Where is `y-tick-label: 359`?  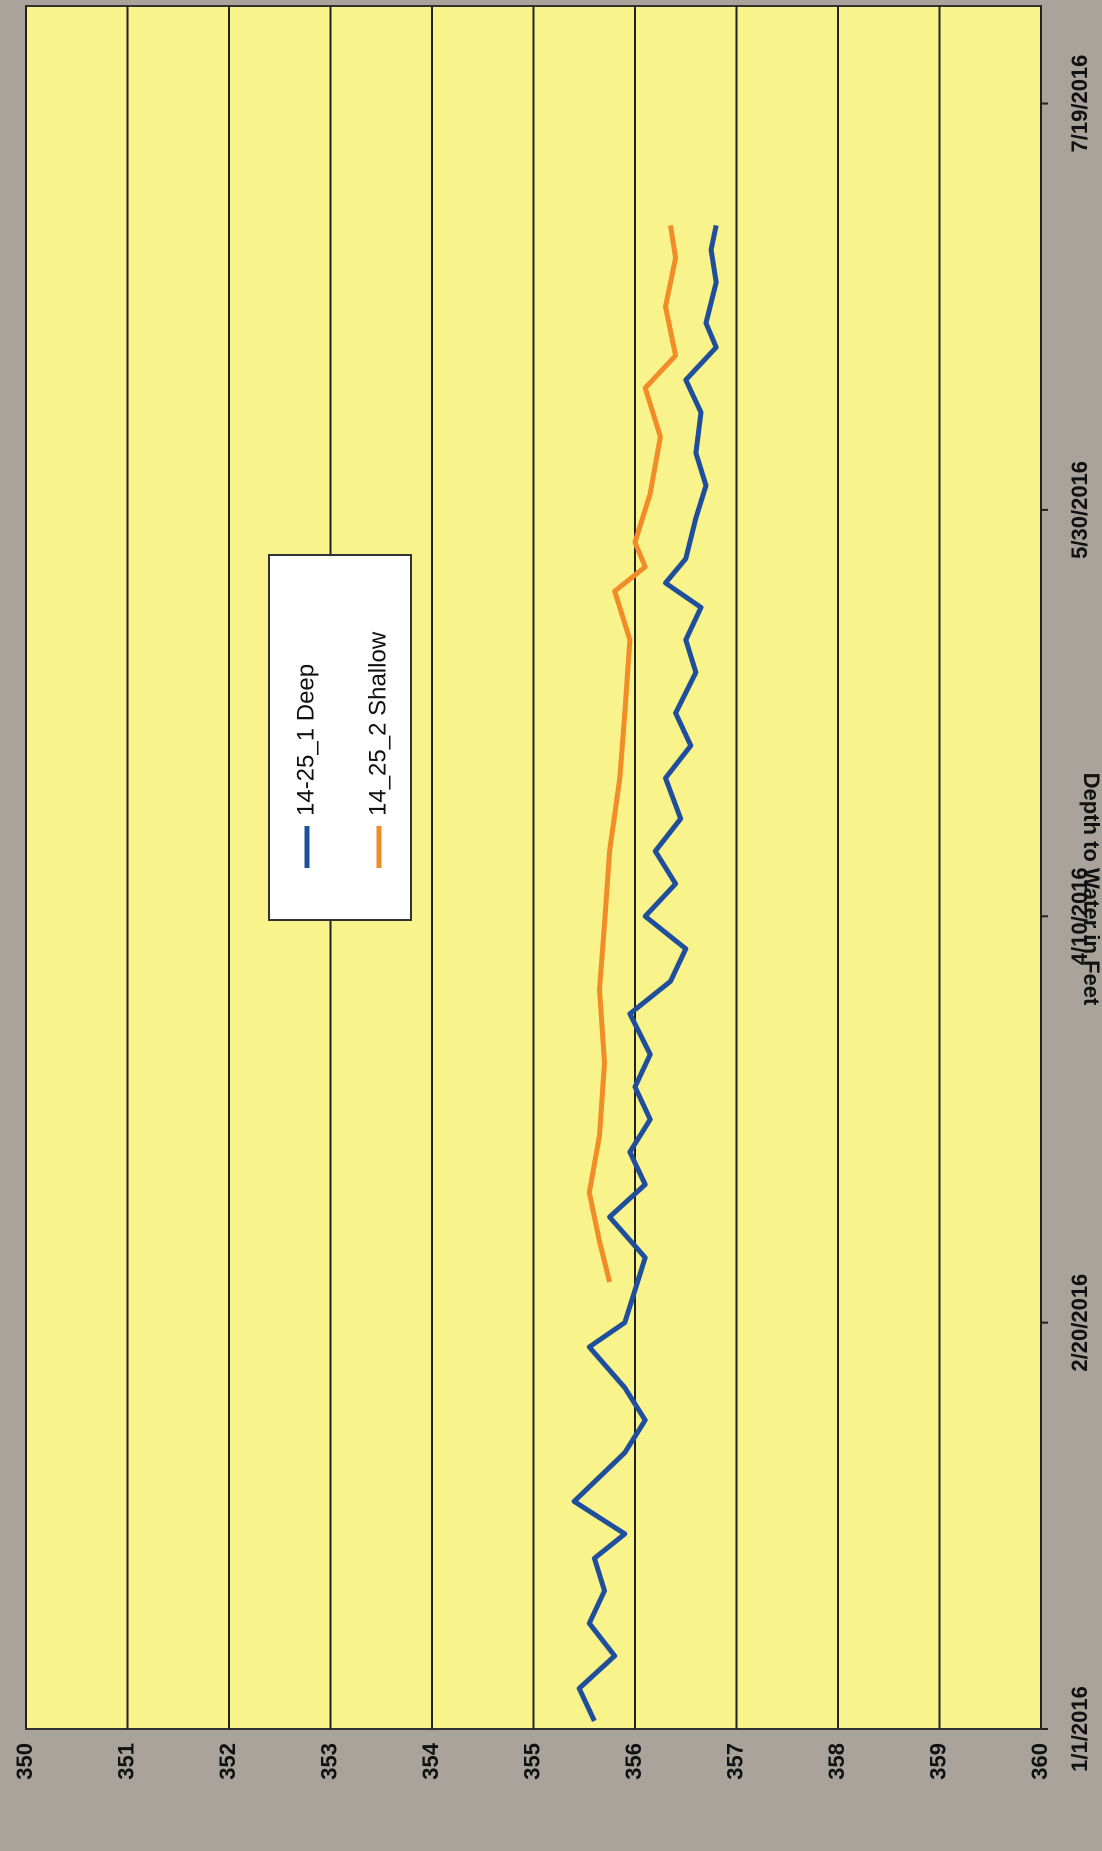
y-tick-label: 359 is located at coordinates (937, 1761).